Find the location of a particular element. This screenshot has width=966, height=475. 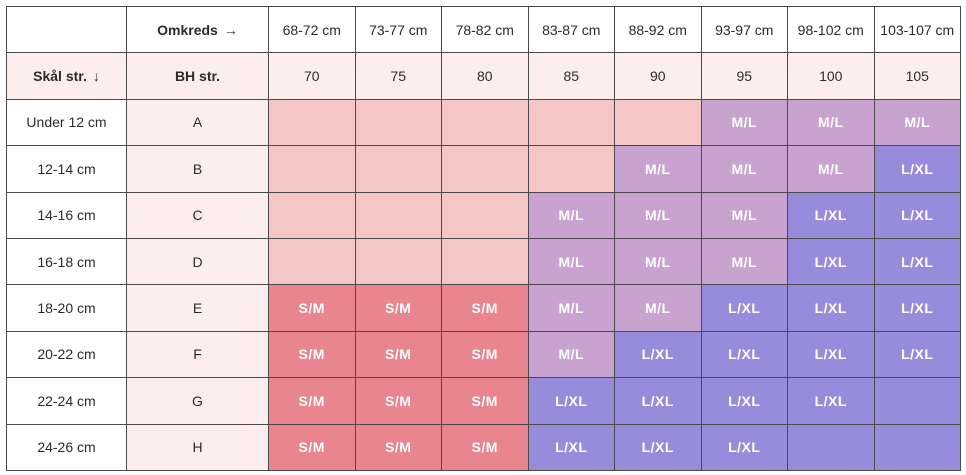

band-size-cell: 75 is located at coordinates (398, 76).